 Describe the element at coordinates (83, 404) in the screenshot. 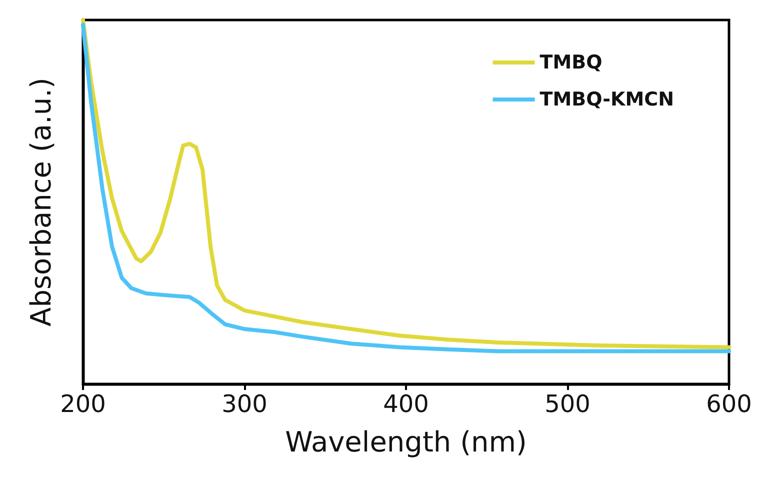

I see `x-tick-label: 200` at that location.